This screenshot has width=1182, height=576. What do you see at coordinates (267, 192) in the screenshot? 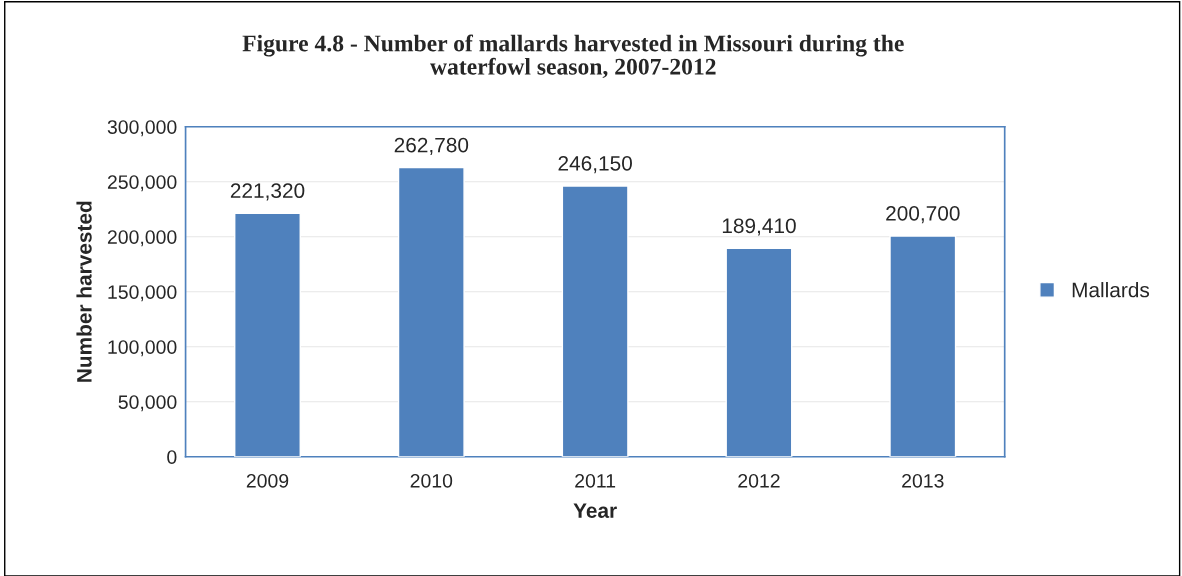
I see `data-label: 221,320` at bounding box center [267, 192].